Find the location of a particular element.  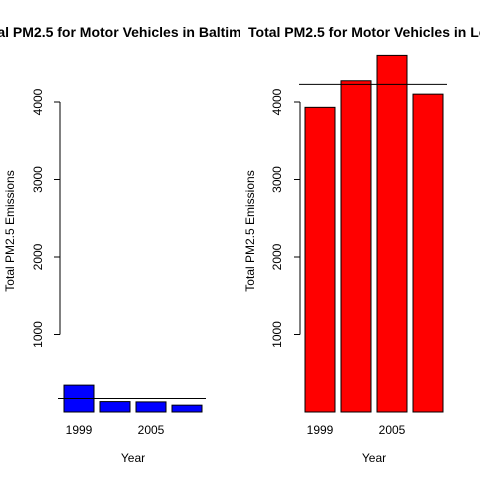

right-x-tick-label-2005: 2005 is located at coordinates (392, 430).